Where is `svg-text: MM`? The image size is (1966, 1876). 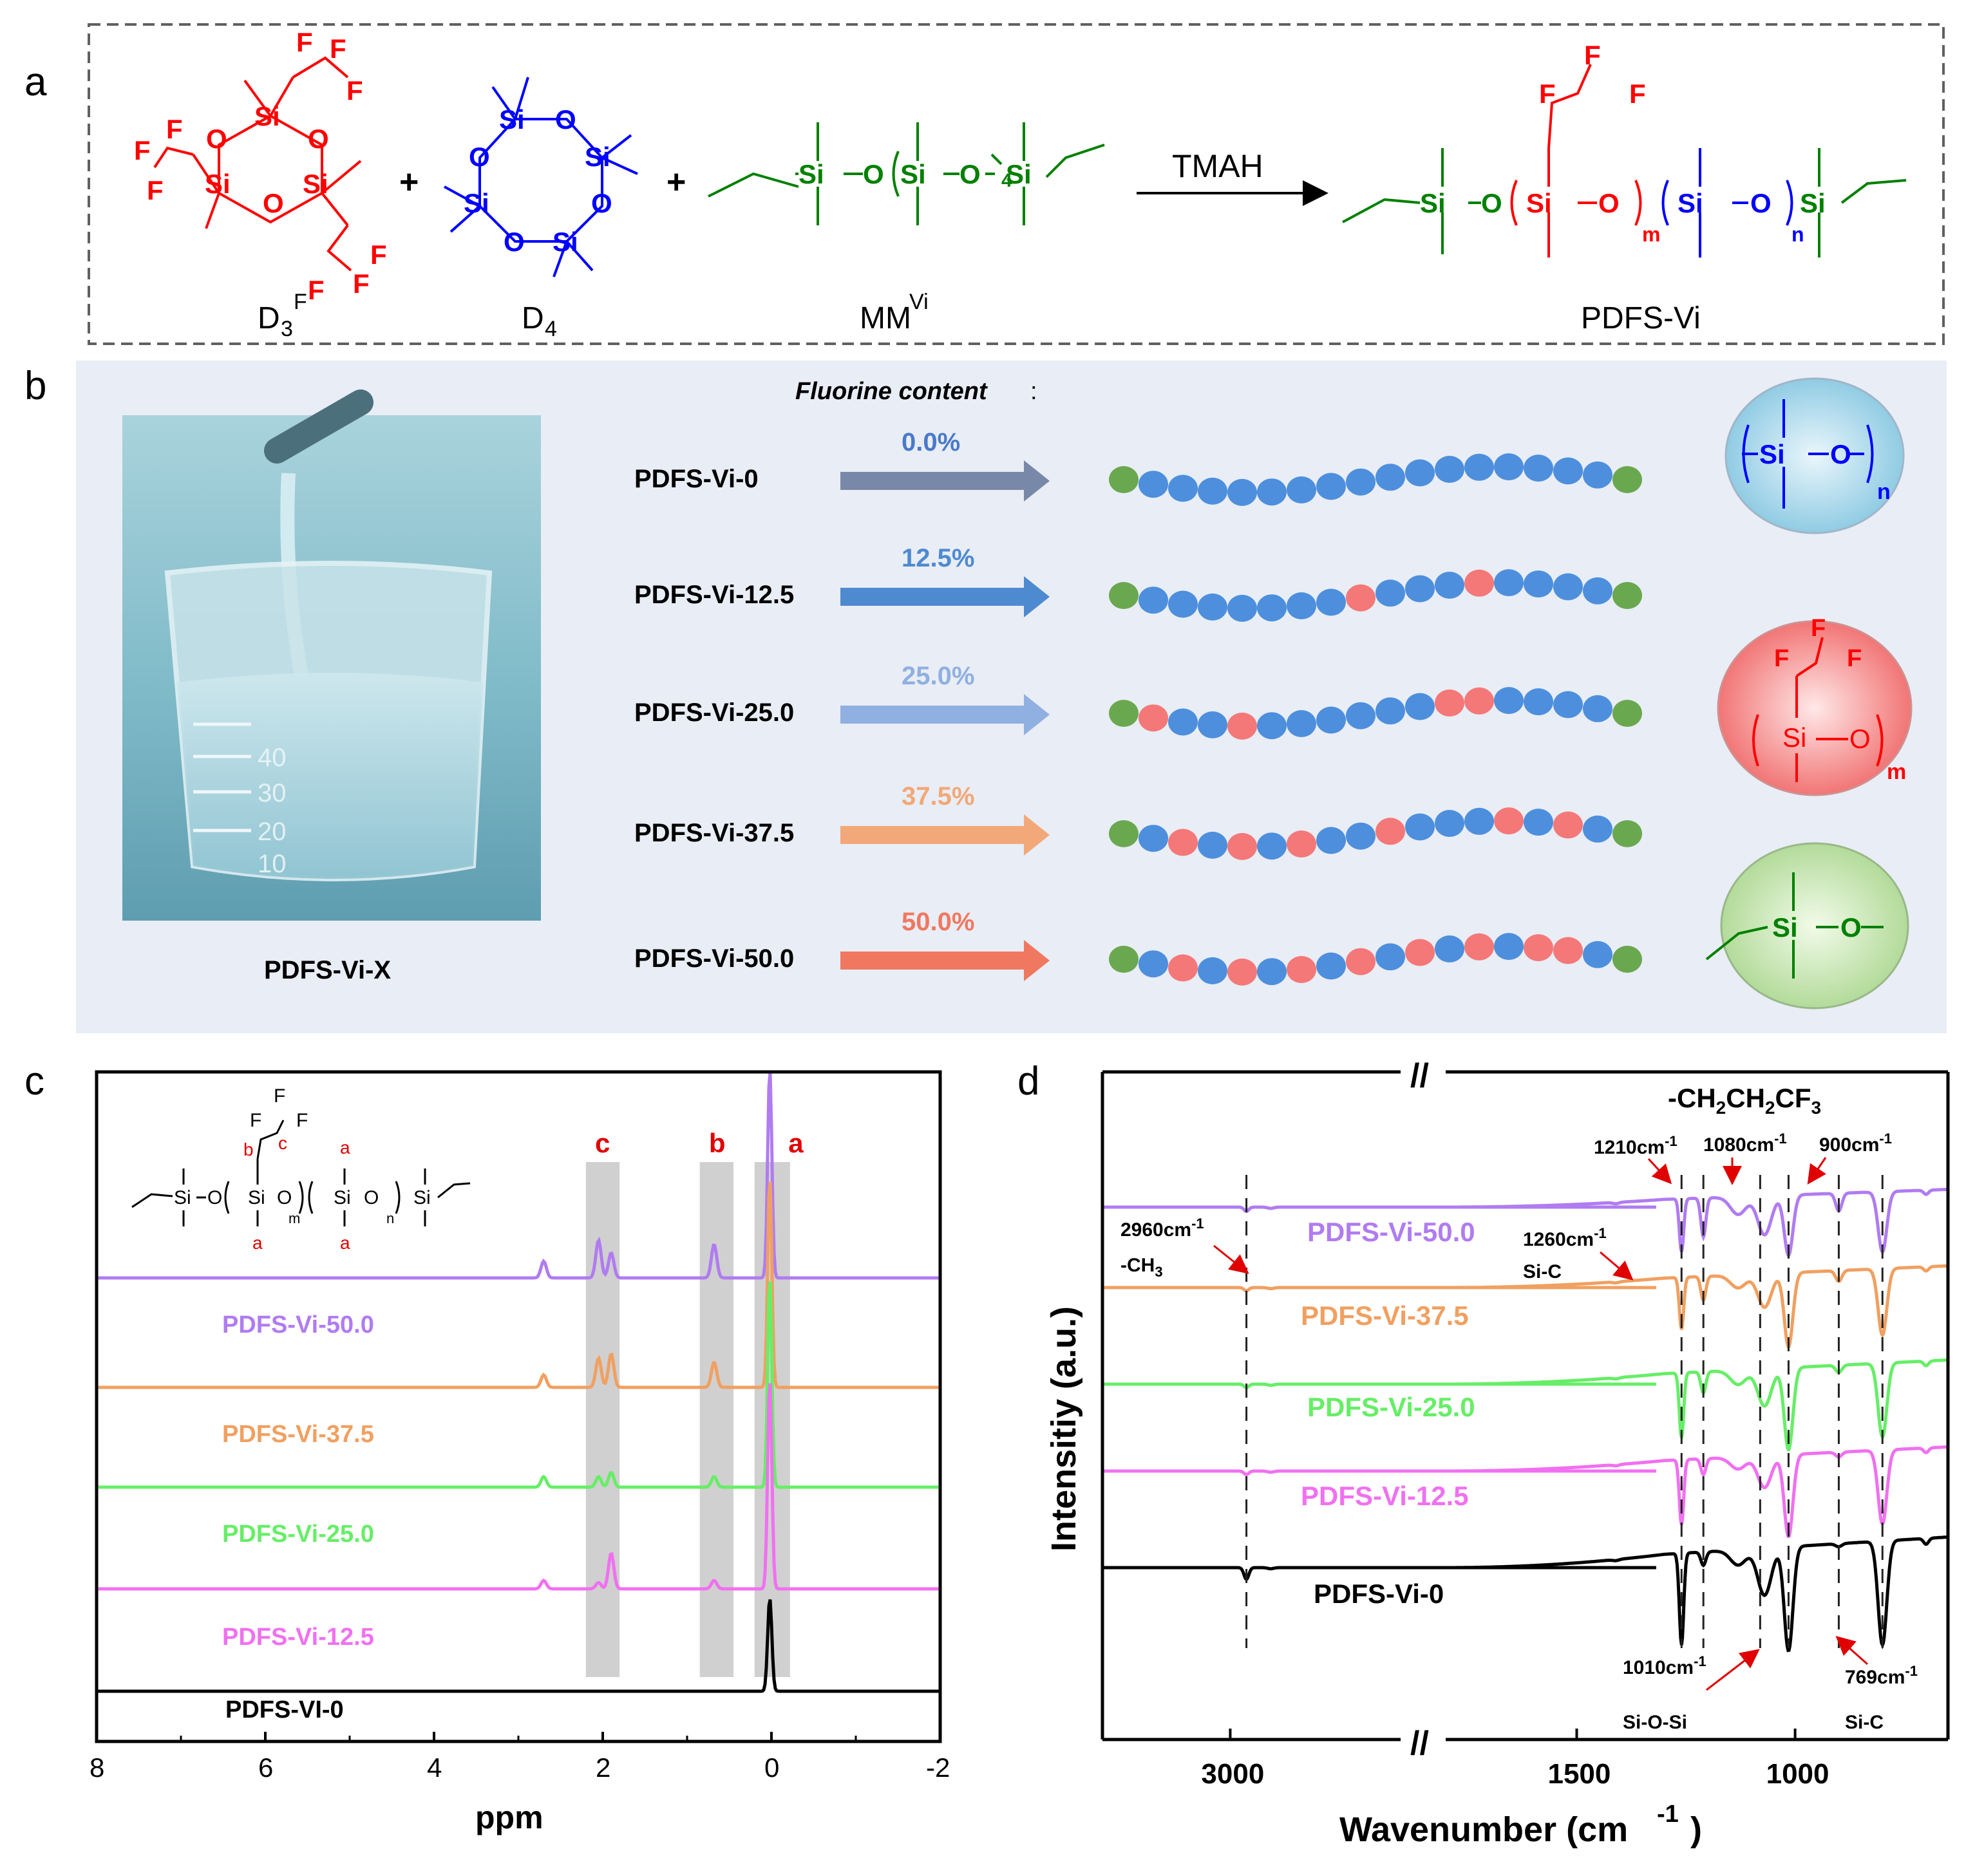
svg-text: MM is located at coordinates (885, 318).